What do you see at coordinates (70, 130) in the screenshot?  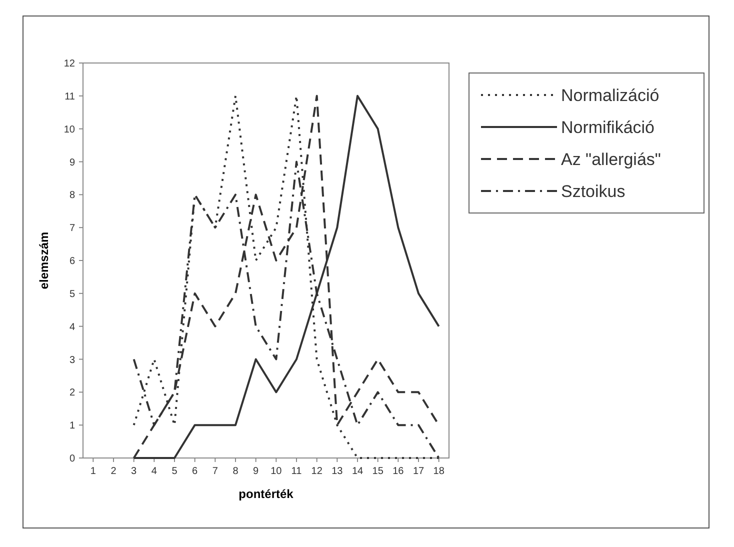 I see `y-tick-label: 10` at bounding box center [70, 130].